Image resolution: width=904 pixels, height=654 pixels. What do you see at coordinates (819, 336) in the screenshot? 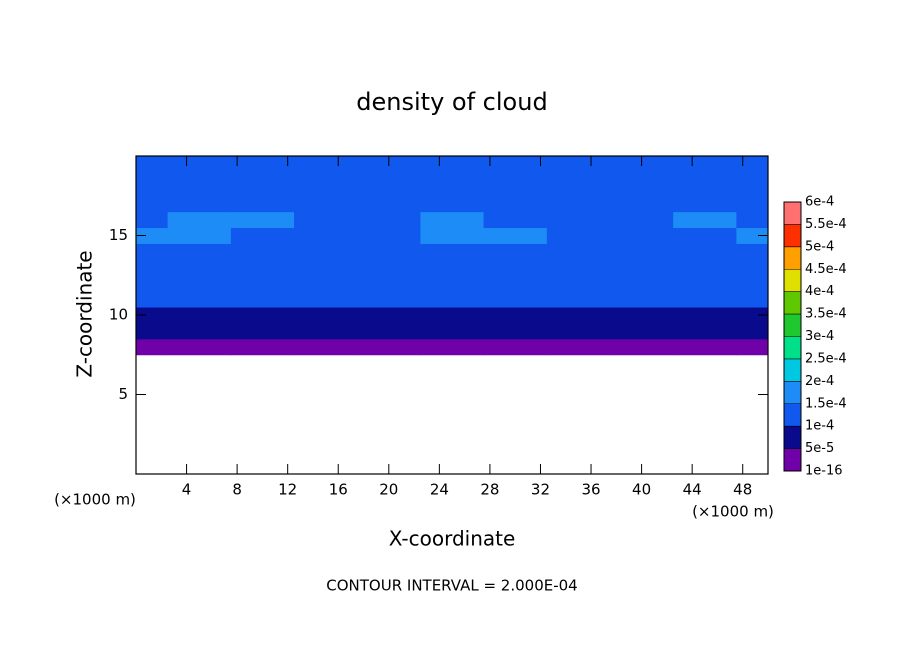
I see `colorbar-label: 3e-4` at bounding box center [819, 336].